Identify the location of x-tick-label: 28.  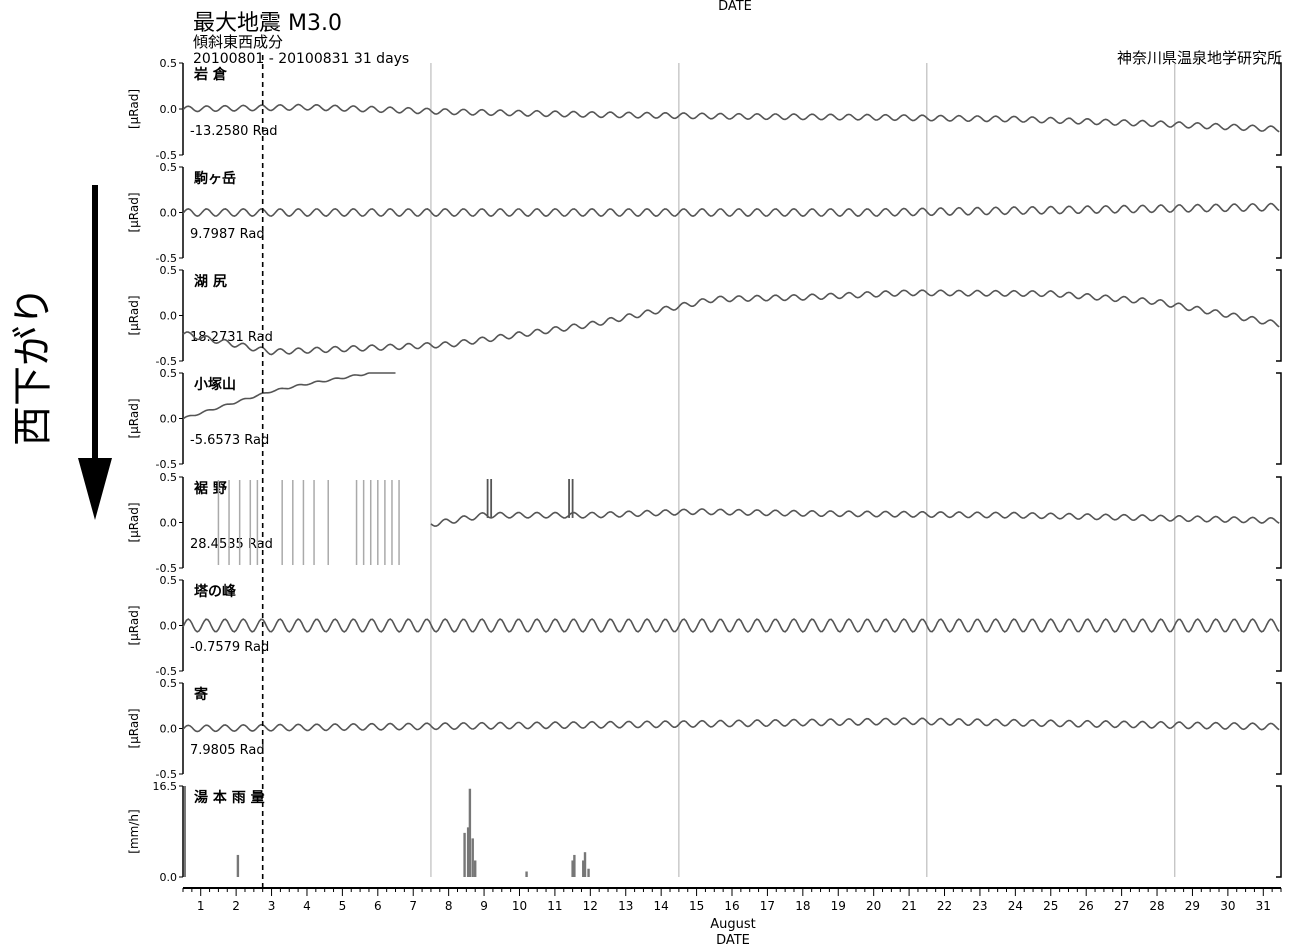
(1156, 906).